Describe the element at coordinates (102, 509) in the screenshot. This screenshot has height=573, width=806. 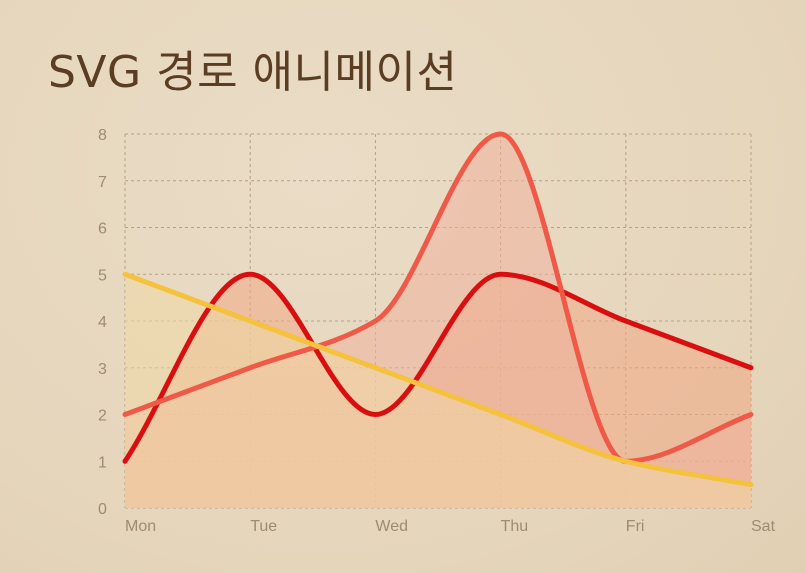
I see `y-tick-label: 0` at that location.